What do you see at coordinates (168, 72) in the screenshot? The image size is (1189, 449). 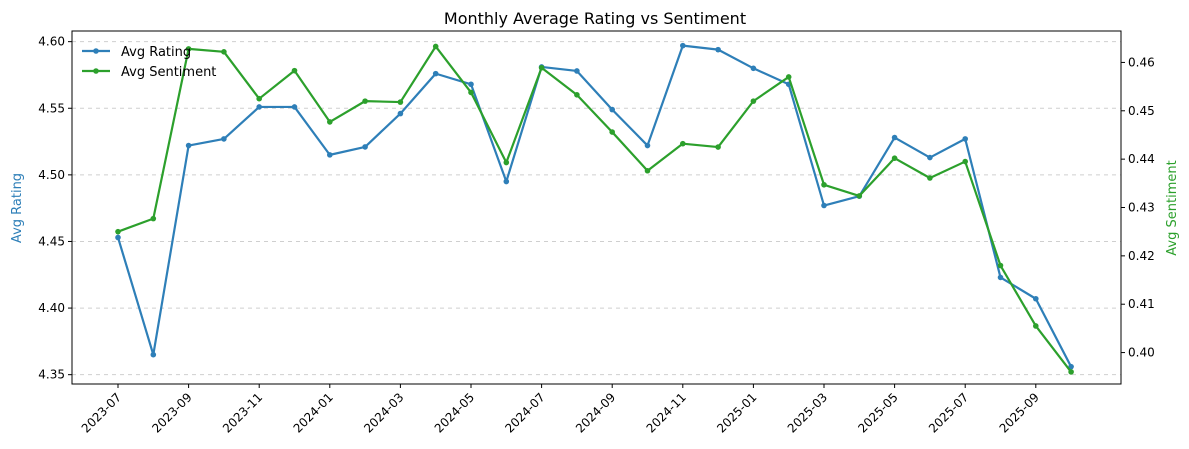 I see `legend-label: Avg Sentiment` at bounding box center [168, 72].